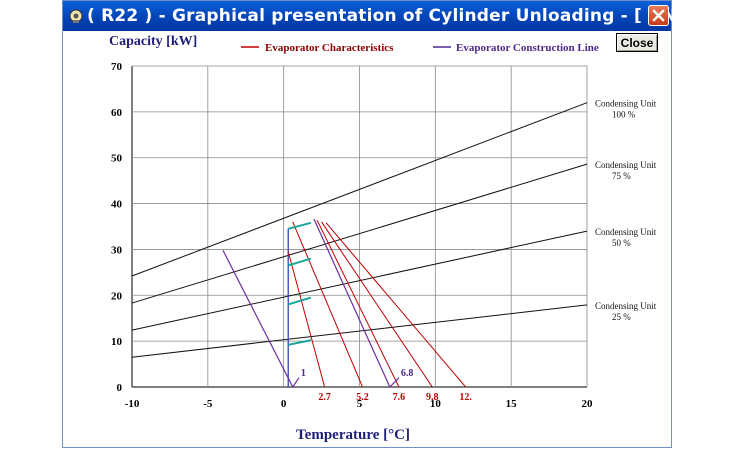 The width and height of the screenshot is (750, 451). I want to click on evaporator-characteristic-label: 12., so click(465, 397).